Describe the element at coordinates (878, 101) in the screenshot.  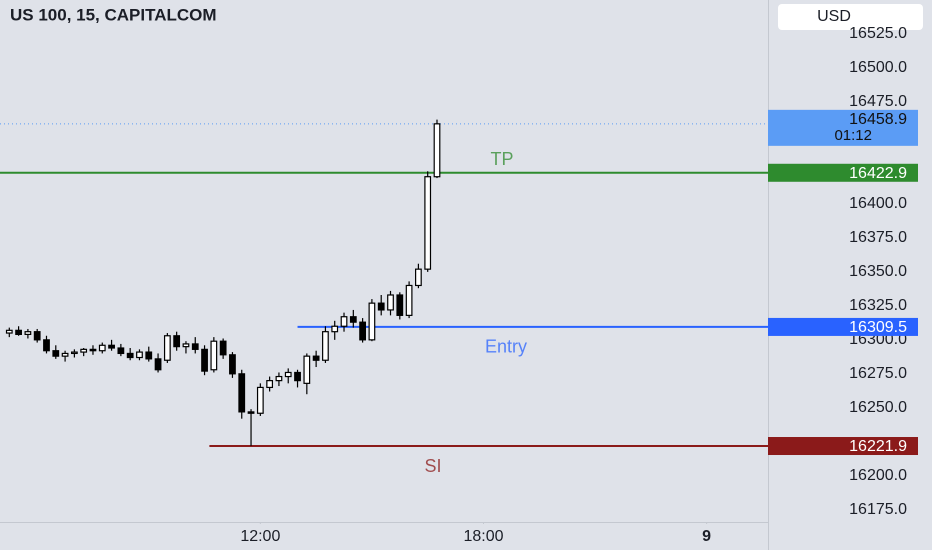
I see `y-tick-label: 16475.0` at that location.